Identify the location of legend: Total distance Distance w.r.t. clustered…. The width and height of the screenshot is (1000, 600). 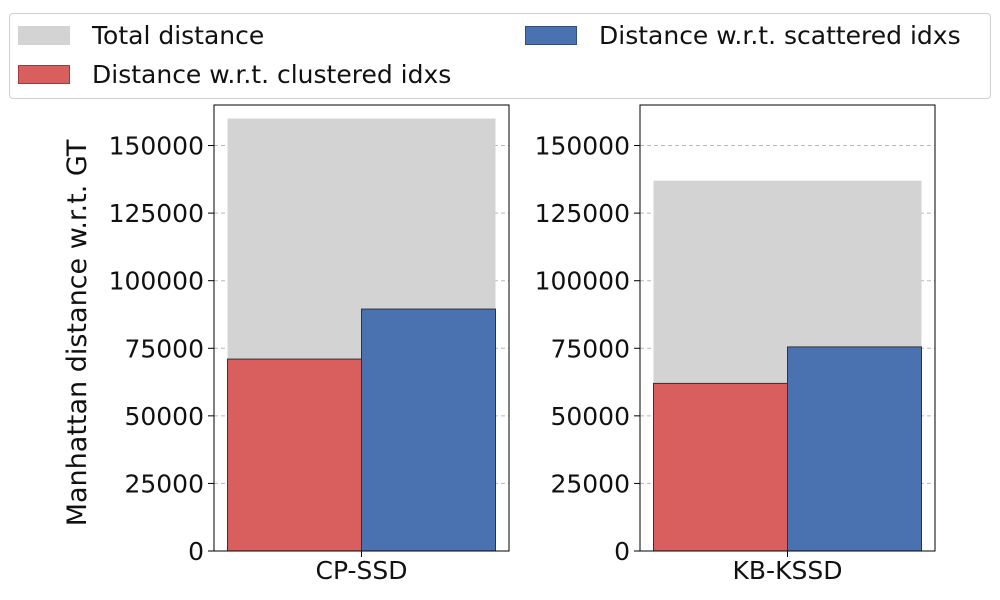
(500, 56).